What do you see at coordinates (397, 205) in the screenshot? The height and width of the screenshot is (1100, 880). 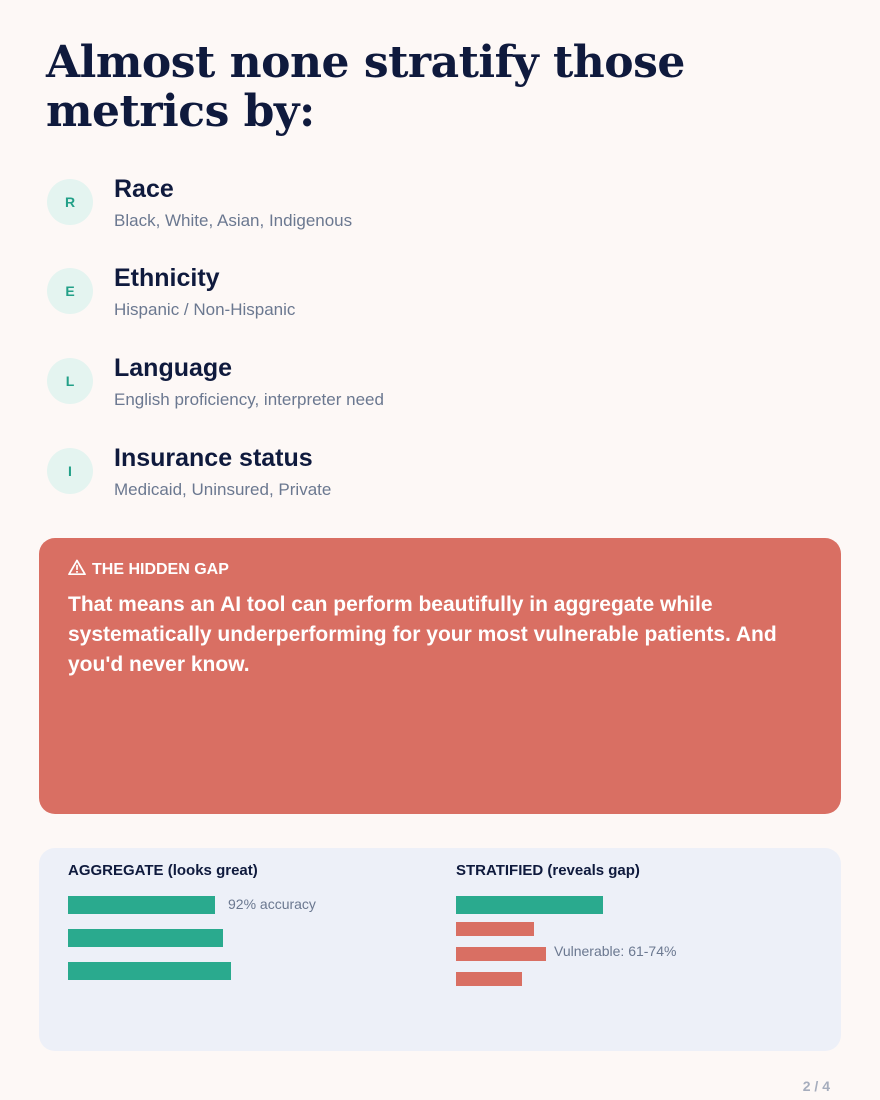 I see `list-item-race: R Race Black, White, Asian, Indigenous` at bounding box center [397, 205].